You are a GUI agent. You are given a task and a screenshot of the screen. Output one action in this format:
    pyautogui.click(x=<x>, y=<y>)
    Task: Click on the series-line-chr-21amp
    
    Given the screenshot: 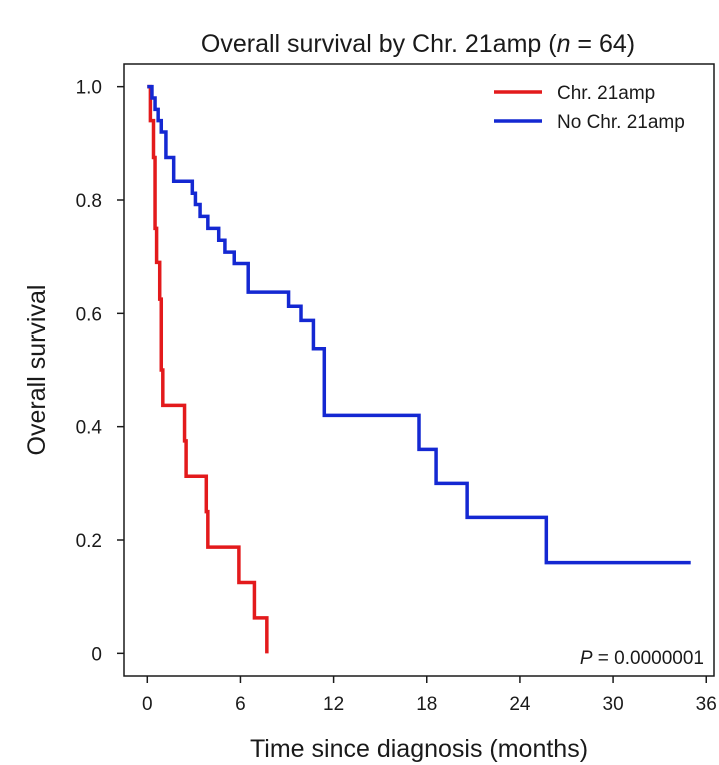 What is the action you would take?
    pyautogui.click(x=208, y=369)
    